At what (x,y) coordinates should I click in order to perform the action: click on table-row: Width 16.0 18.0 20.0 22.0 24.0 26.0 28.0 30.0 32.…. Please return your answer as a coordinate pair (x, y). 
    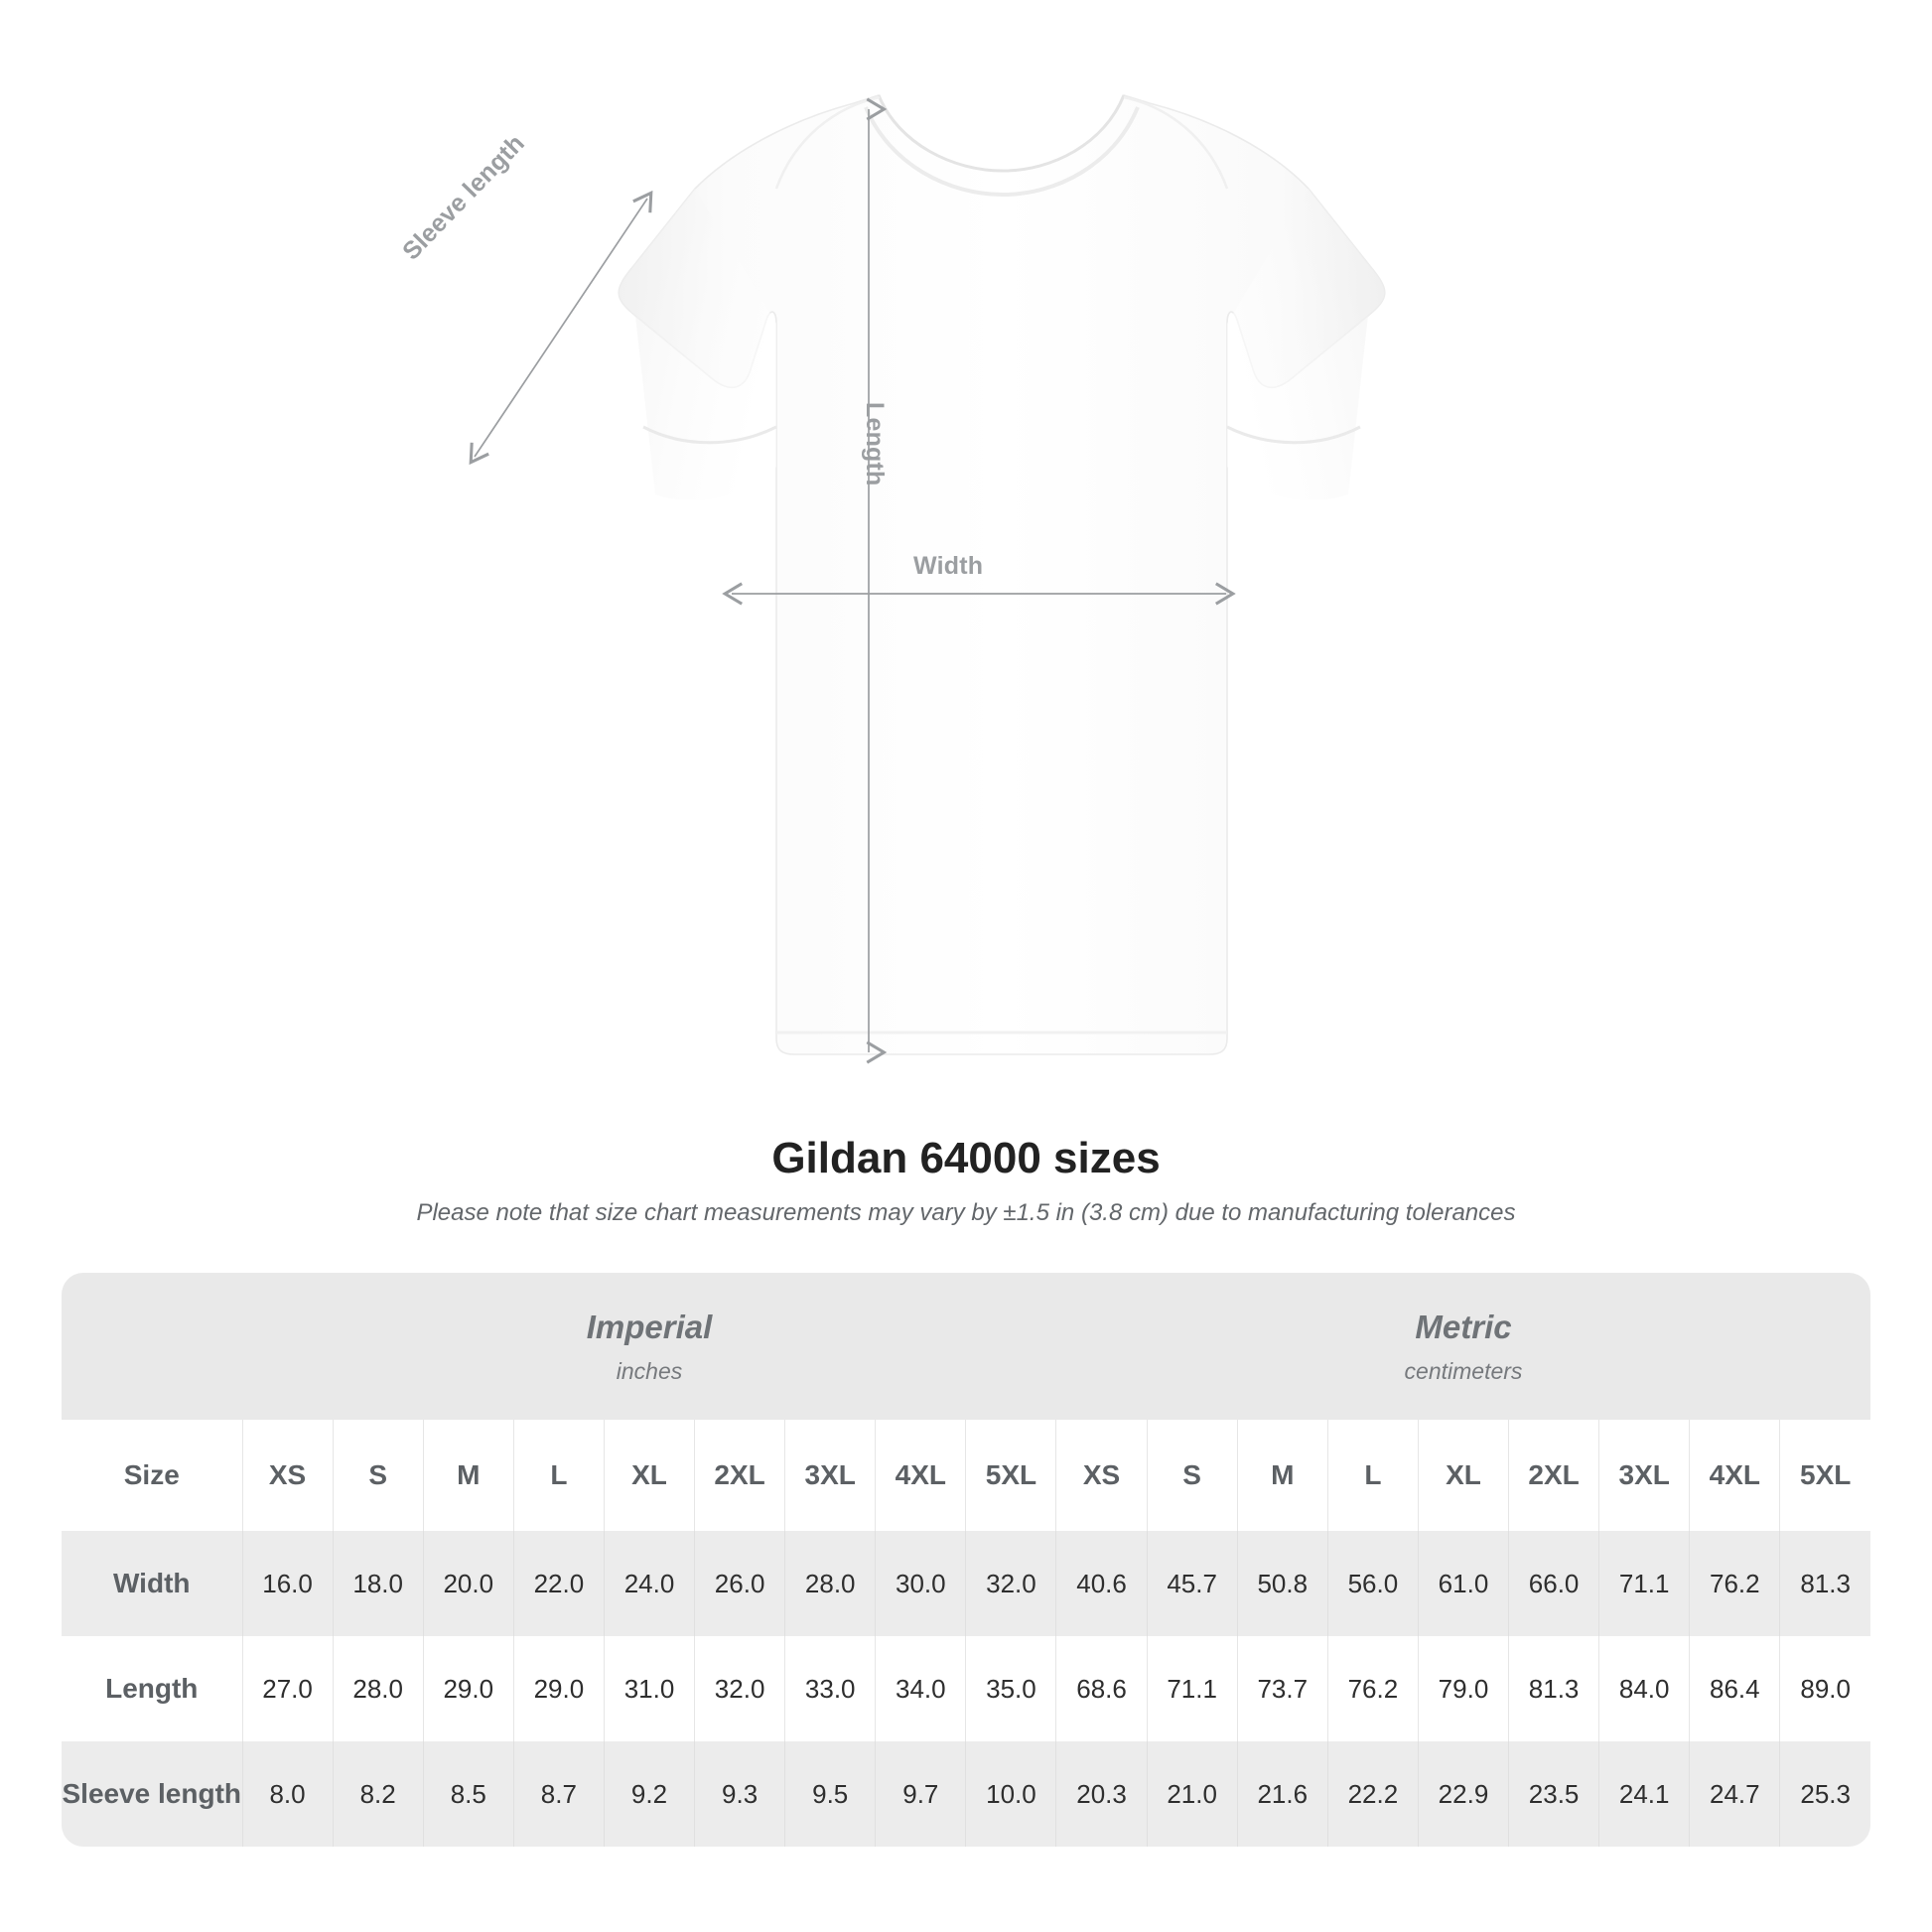
    Looking at the image, I should click on (966, 1584).